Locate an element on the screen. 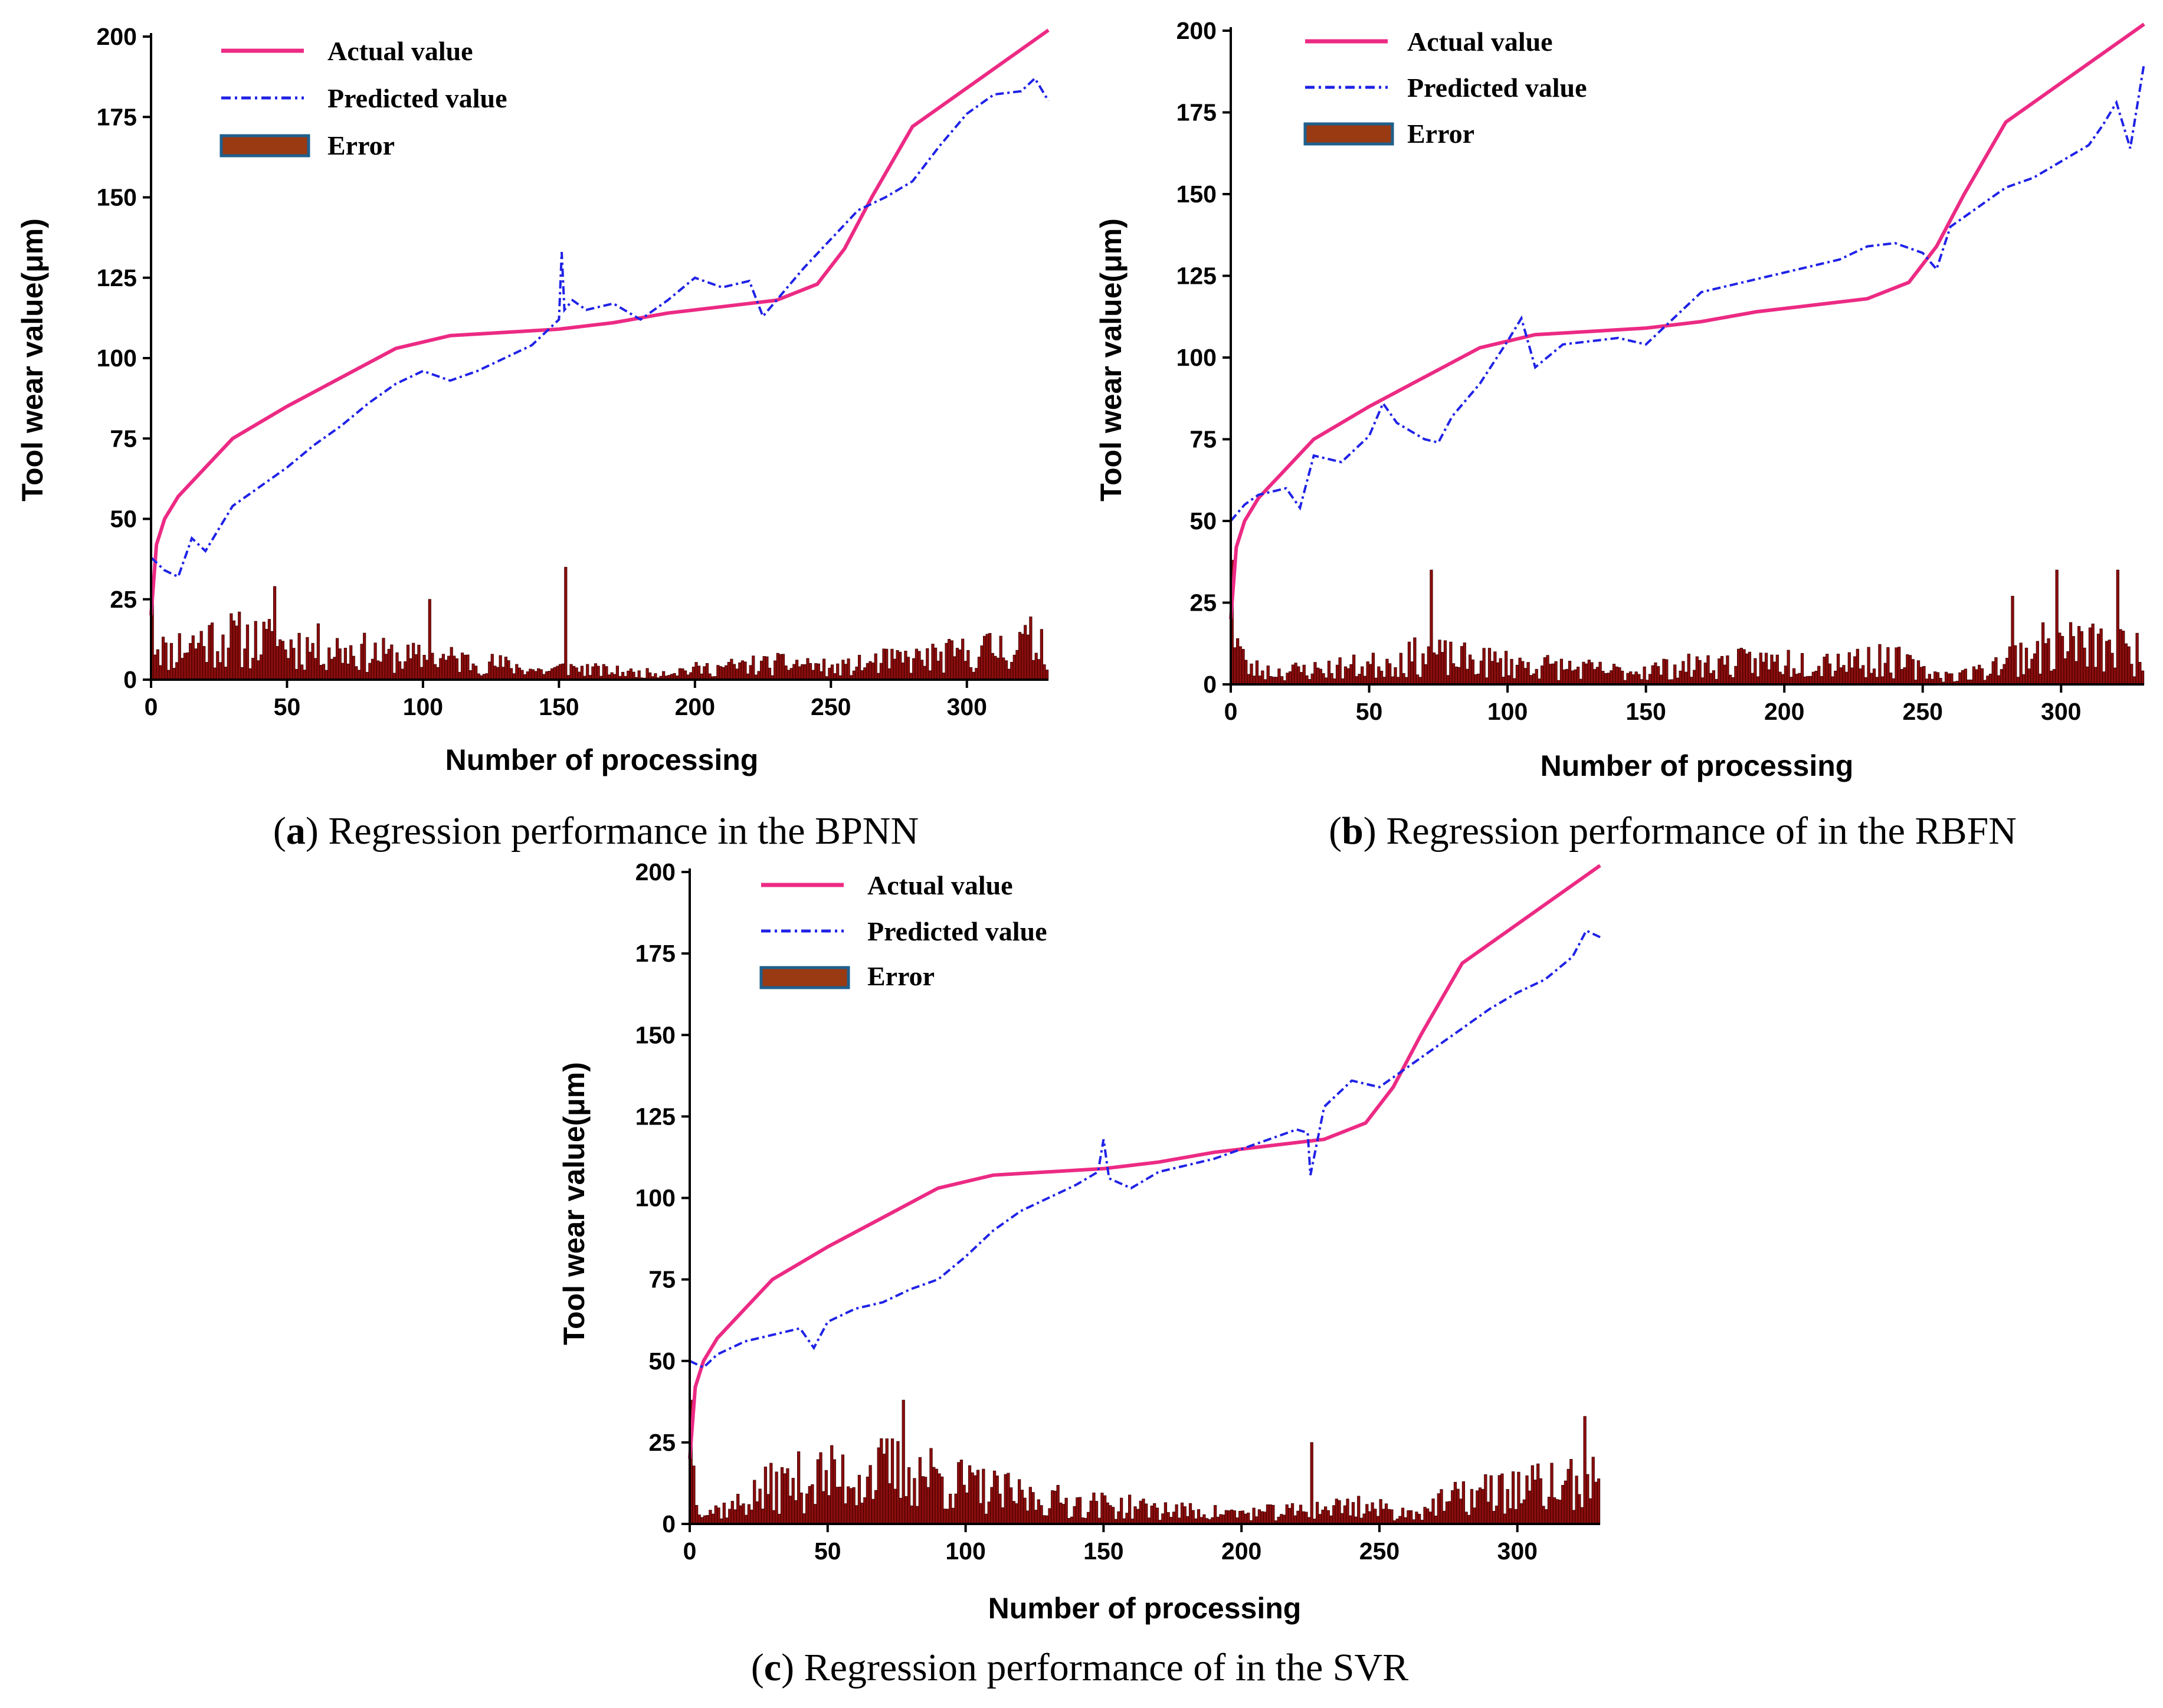 This screenshot has width=2163, height=1708. x-tick-label: 50 is located at coordinates (827, 1551).